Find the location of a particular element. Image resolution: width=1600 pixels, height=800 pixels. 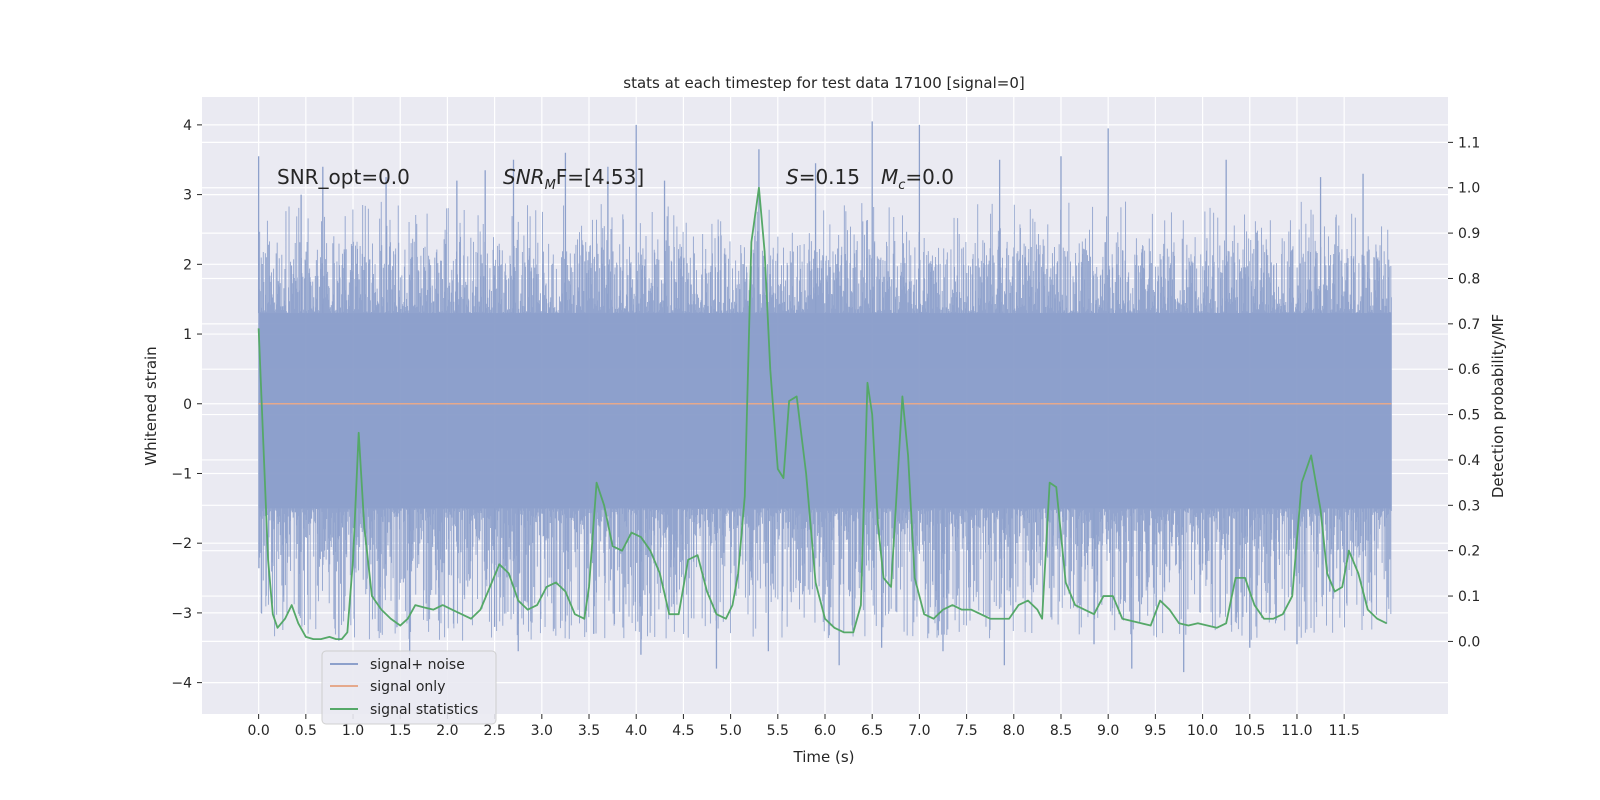

annotation-snr-mf-value: F=[4.53] is located at coordinates (600, 177).